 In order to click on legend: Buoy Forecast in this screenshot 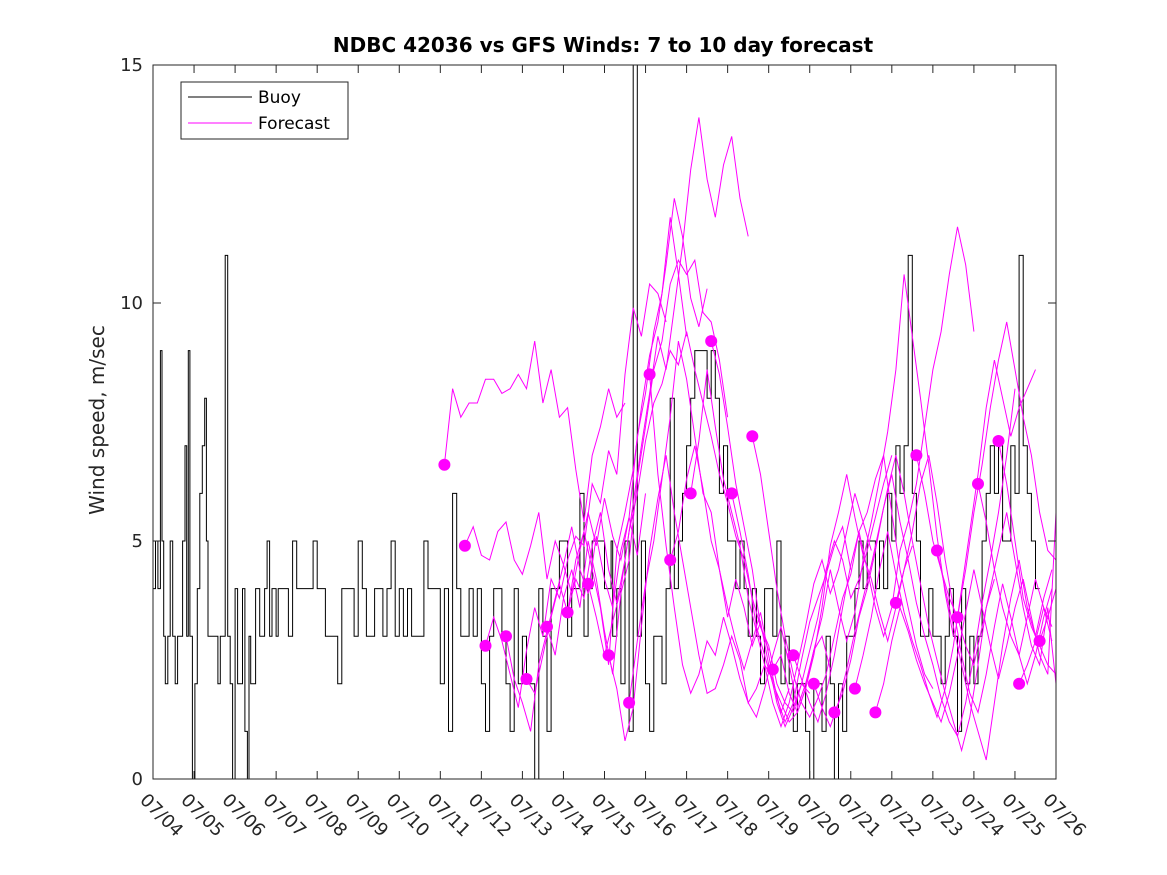, I will do `click(264, 110)`.